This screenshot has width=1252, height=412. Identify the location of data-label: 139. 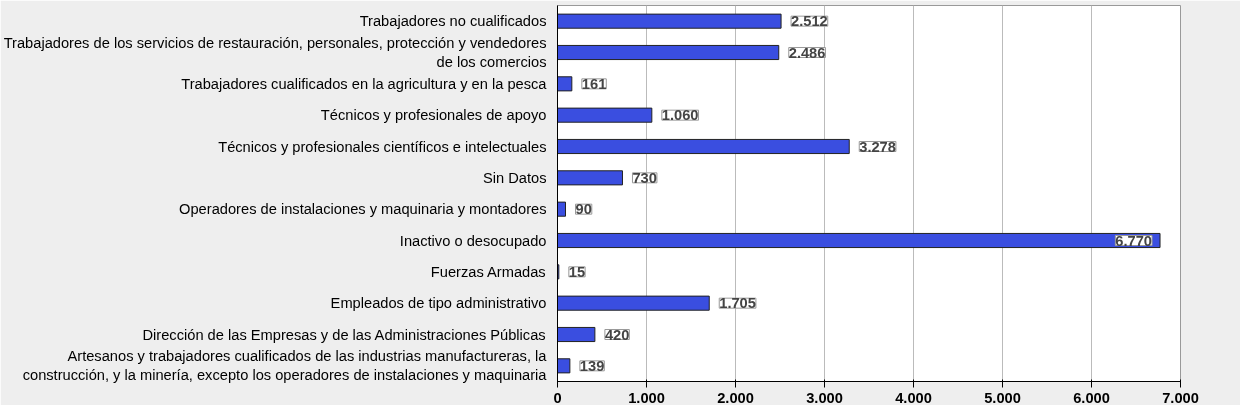
(592, 365).